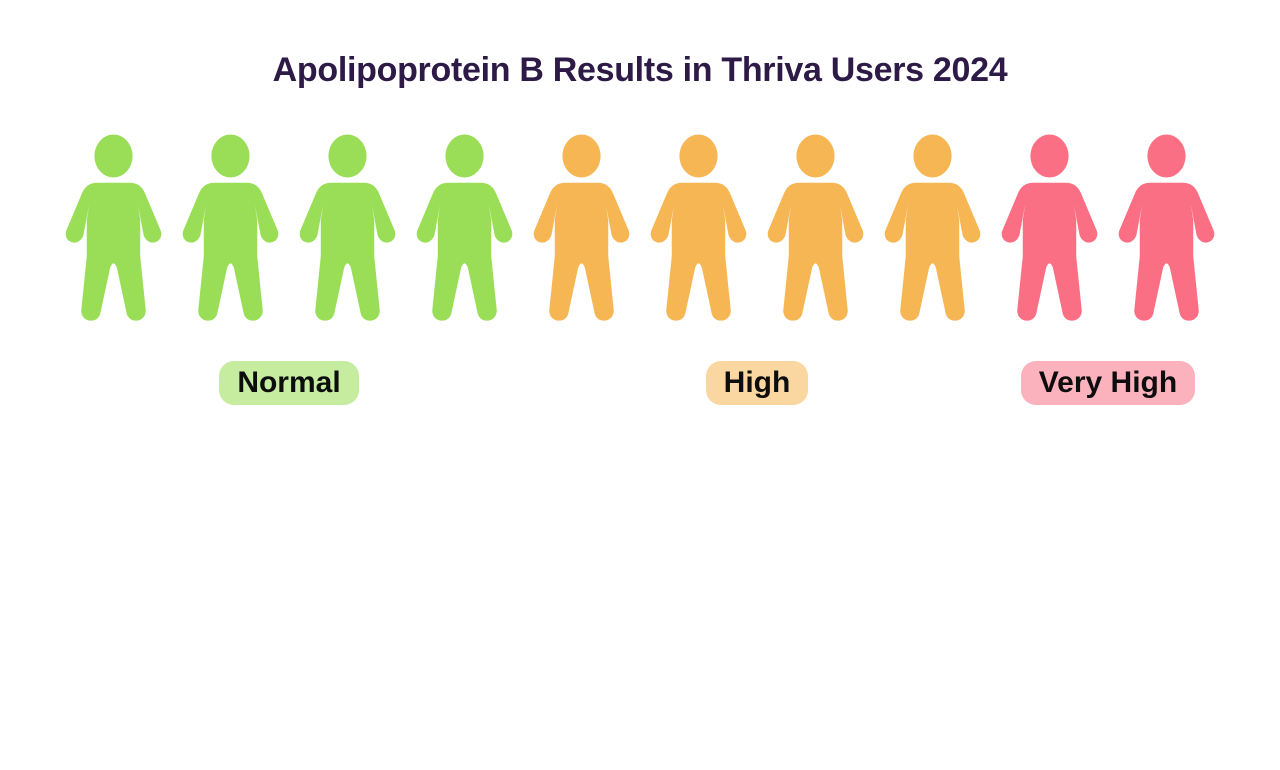  I want to click on category-label-high: High, so click(757, 383).